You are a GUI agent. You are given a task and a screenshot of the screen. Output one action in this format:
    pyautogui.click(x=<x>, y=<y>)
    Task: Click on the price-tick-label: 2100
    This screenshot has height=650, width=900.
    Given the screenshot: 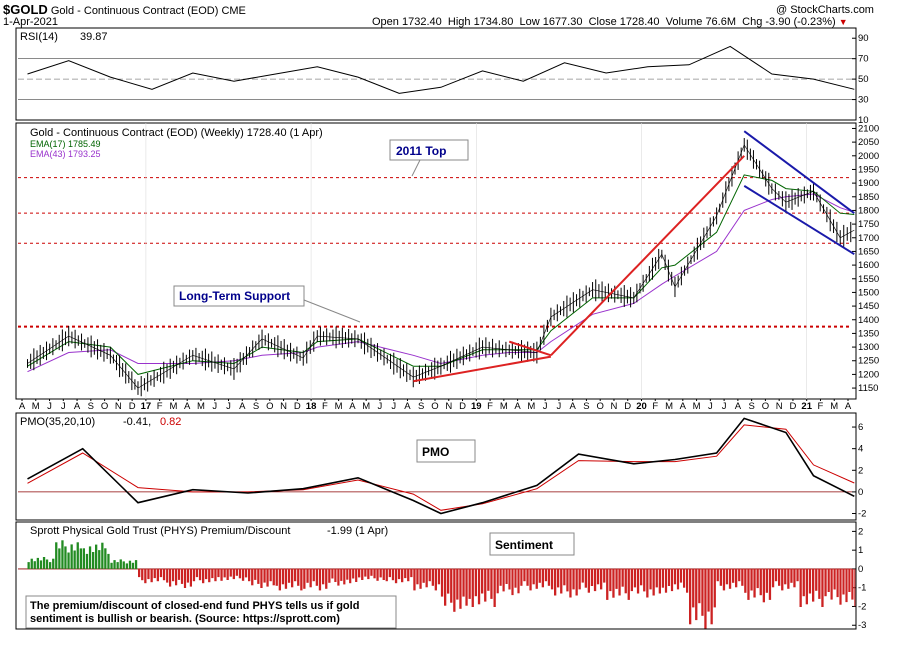 What is the action you would take?
    pyautogui.click(x=868, y=128)
    